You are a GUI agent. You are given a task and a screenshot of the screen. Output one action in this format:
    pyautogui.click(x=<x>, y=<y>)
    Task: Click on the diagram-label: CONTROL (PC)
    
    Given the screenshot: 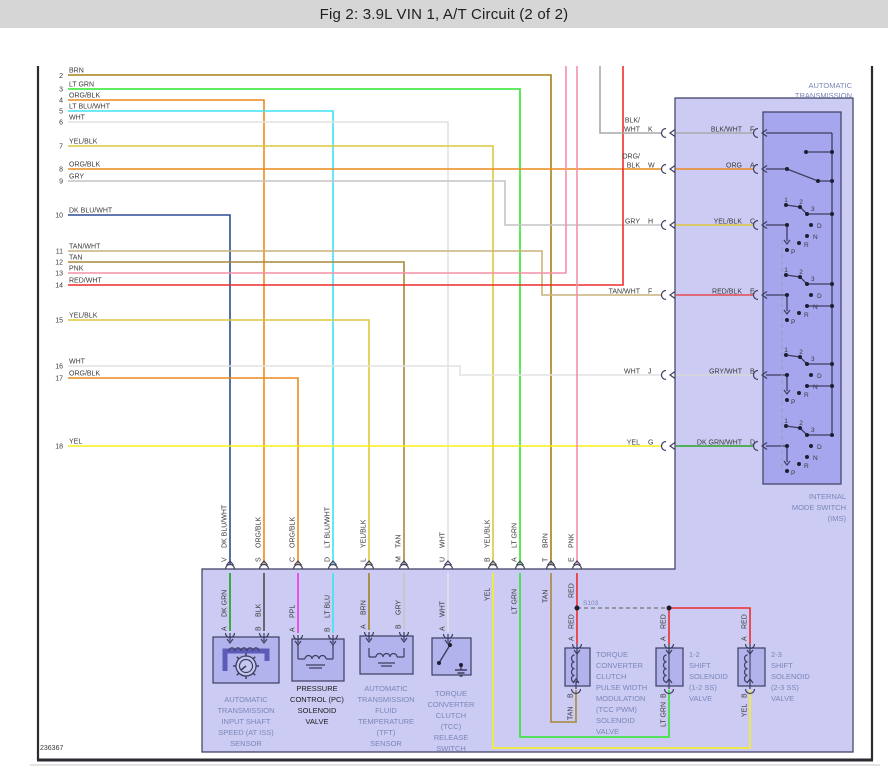 What is the action you would take?
    pyautogui.click(x=317, y=699)
    